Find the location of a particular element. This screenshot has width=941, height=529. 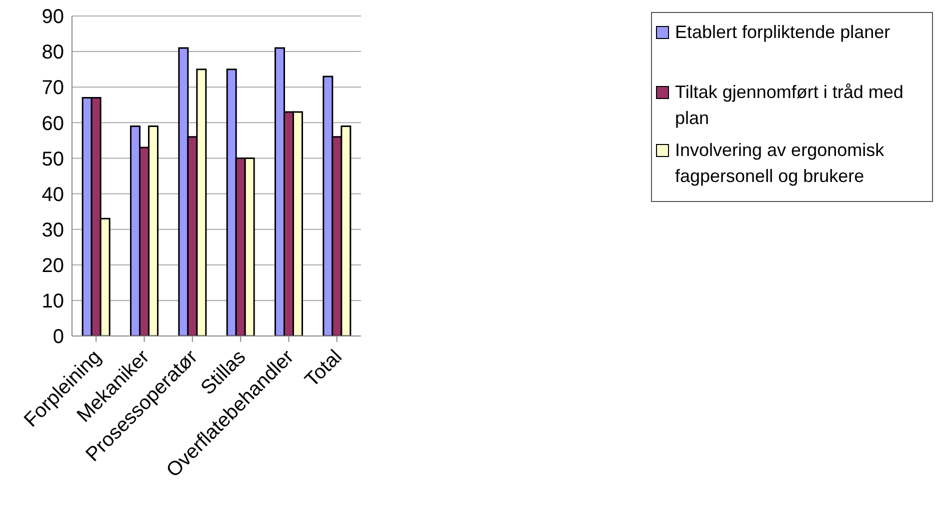

y-tick-label: 10 is located at coordinates (53, 301).